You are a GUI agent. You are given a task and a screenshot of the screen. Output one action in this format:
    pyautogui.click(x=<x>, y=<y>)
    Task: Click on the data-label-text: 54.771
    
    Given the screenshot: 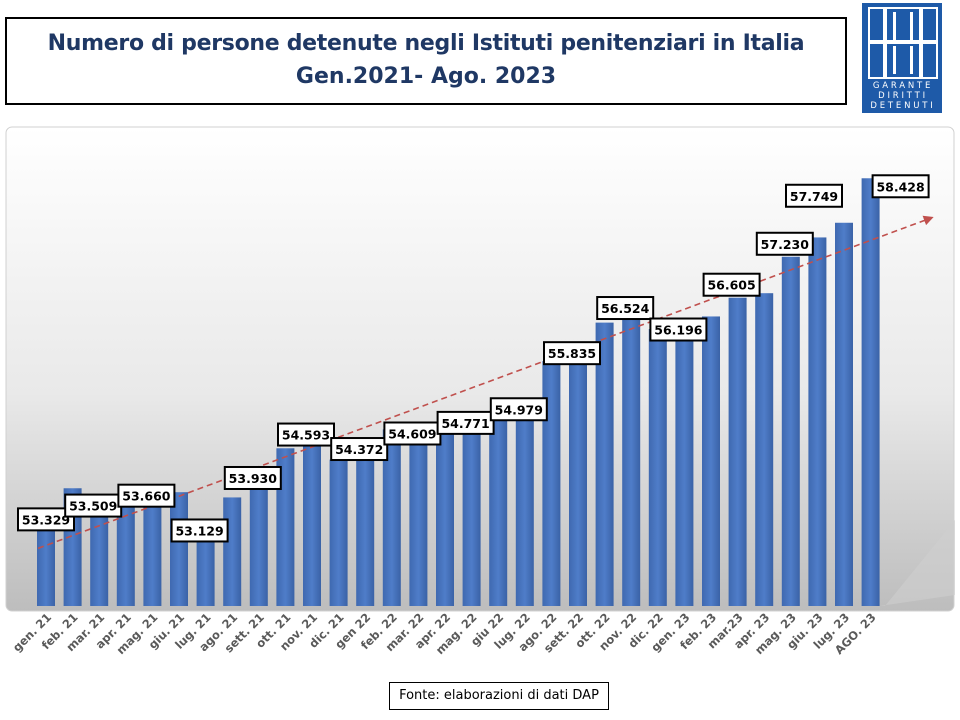 What is the action you would take?
    pyautogui.click(x=465, y=423)
    